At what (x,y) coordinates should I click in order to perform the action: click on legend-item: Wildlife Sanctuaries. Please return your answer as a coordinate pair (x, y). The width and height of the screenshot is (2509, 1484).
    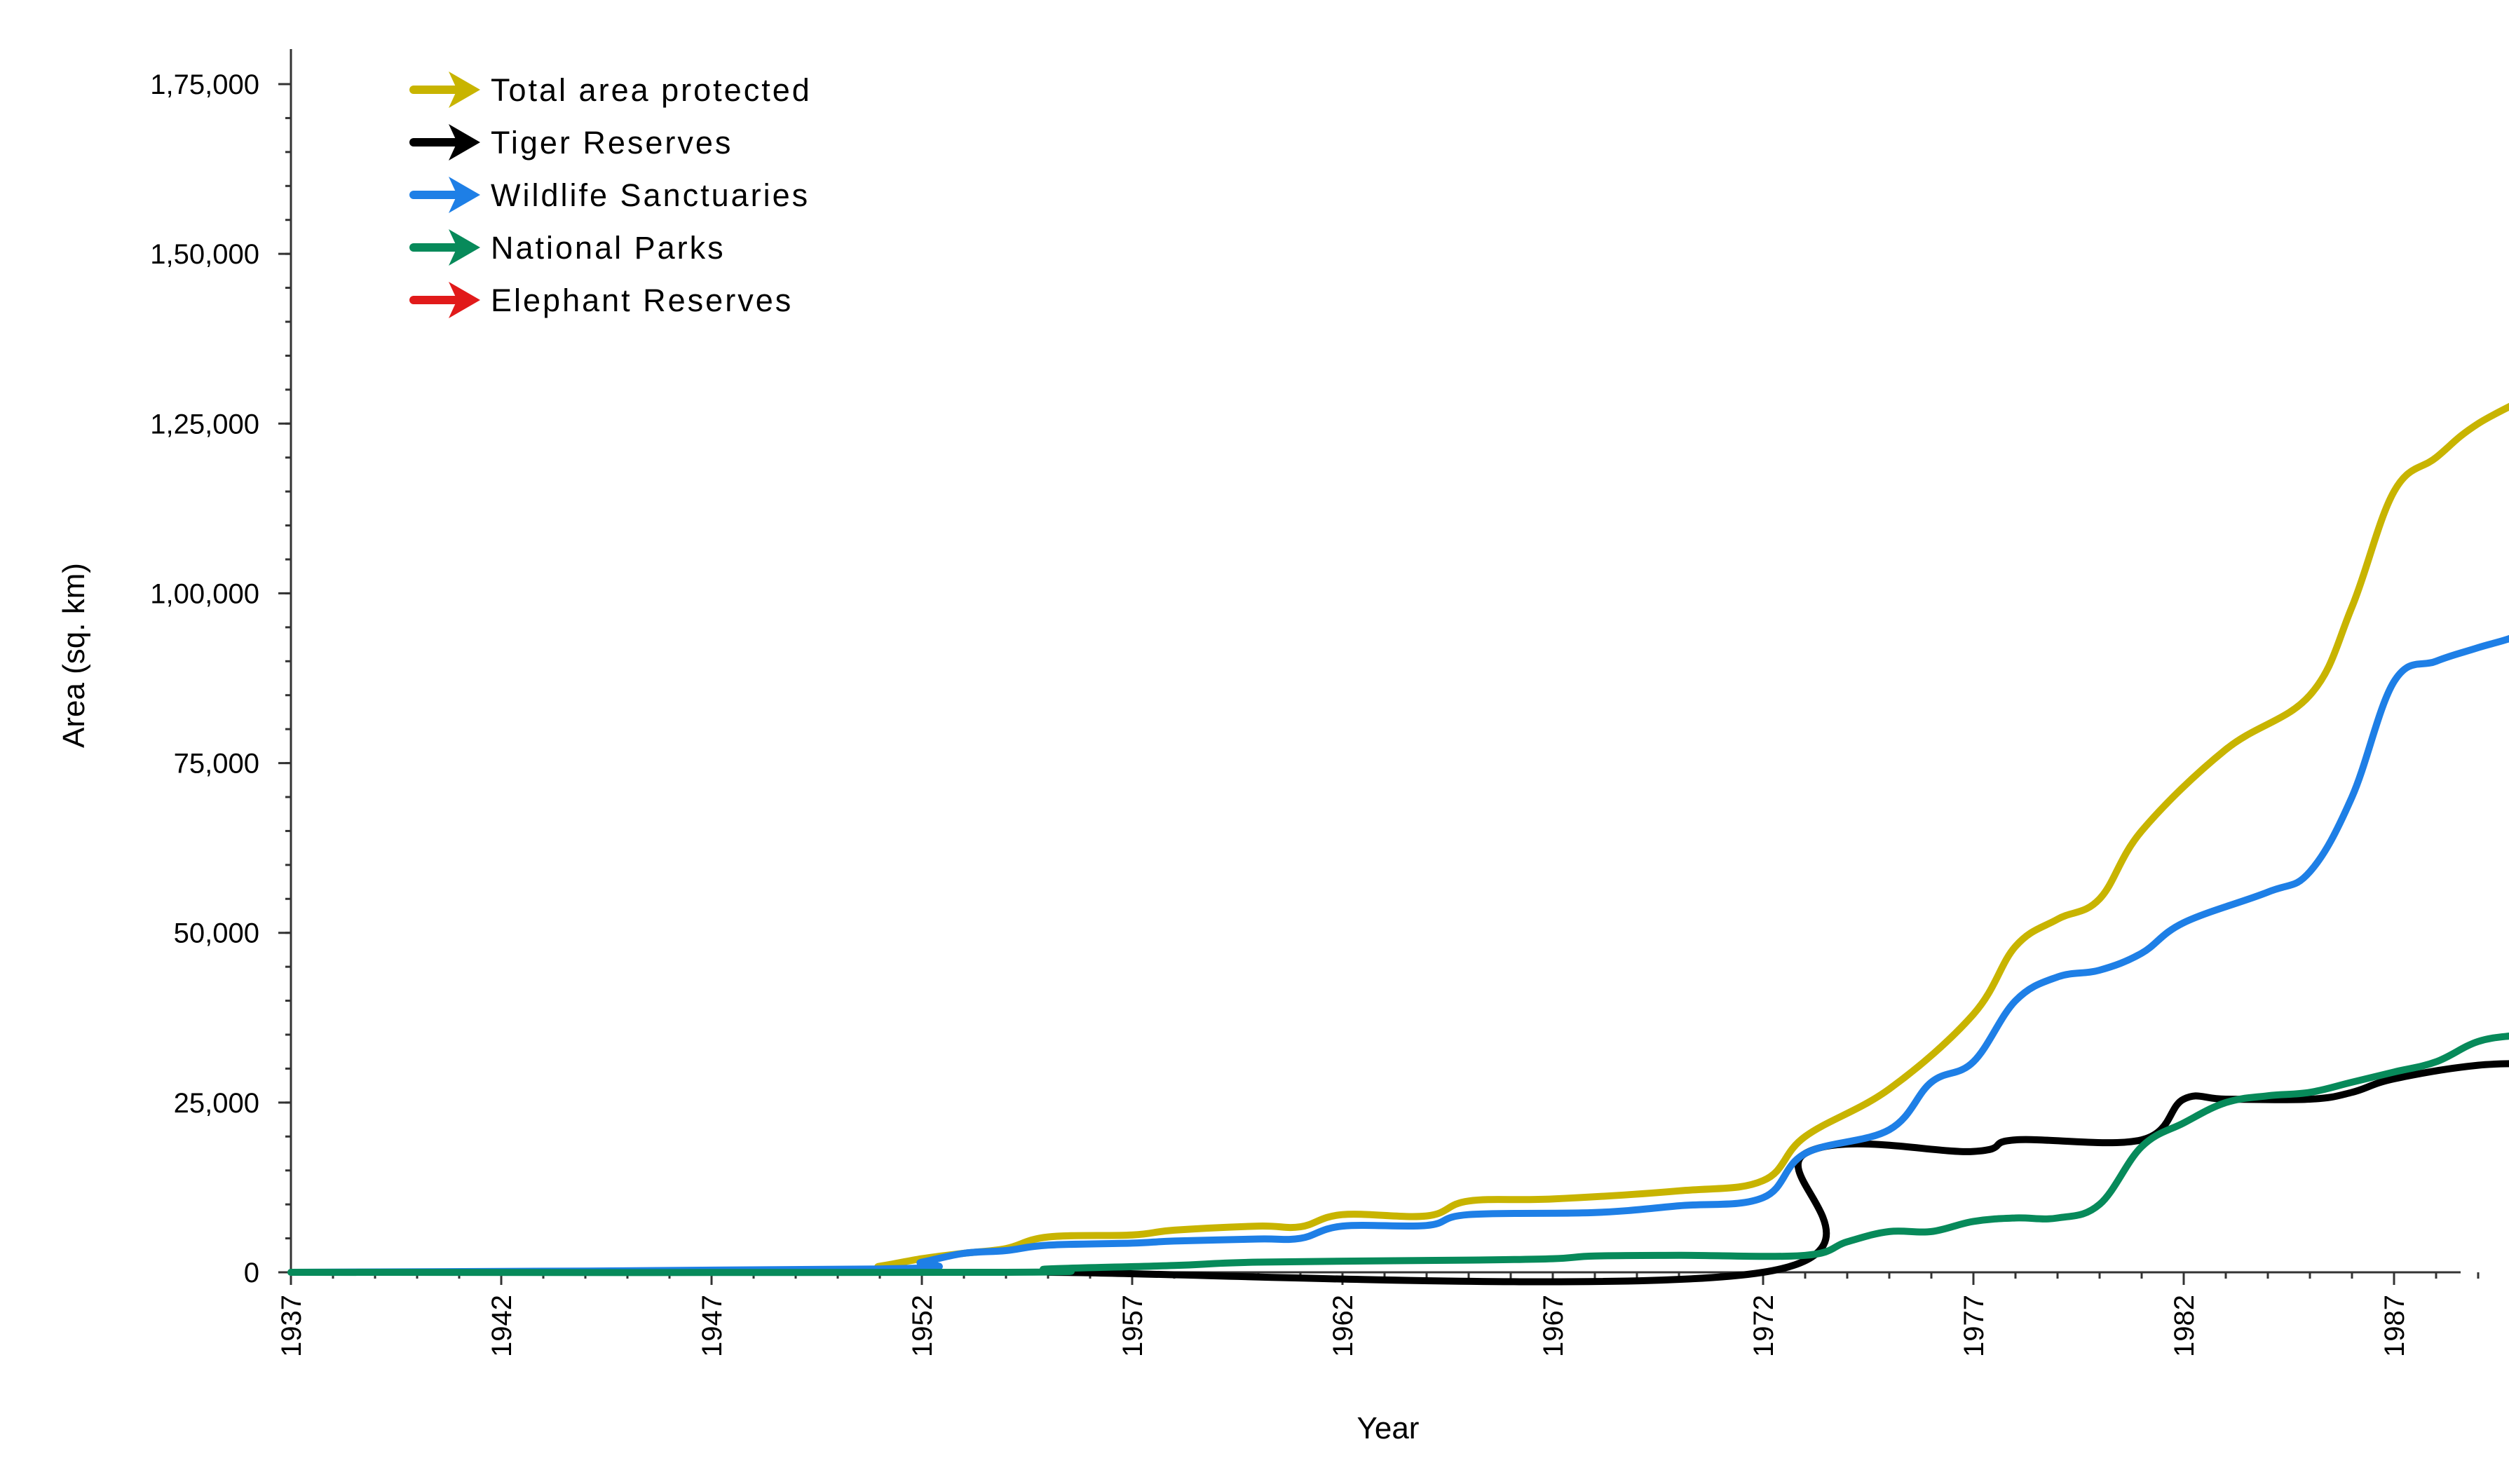
    Looking at the image, I should click on (609, 195).